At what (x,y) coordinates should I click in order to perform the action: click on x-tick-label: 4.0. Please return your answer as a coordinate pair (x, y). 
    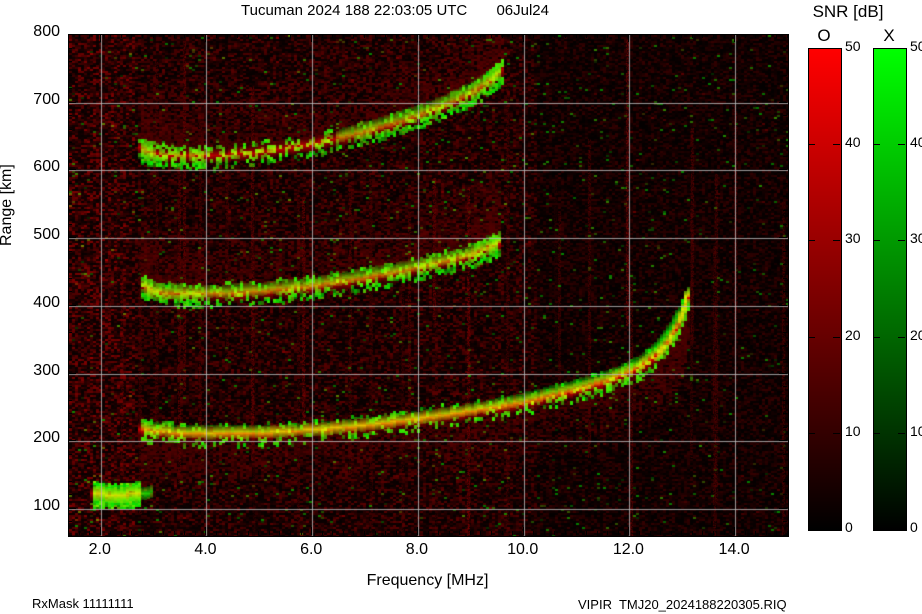
    Looking at the image, I should click on (205, 549).